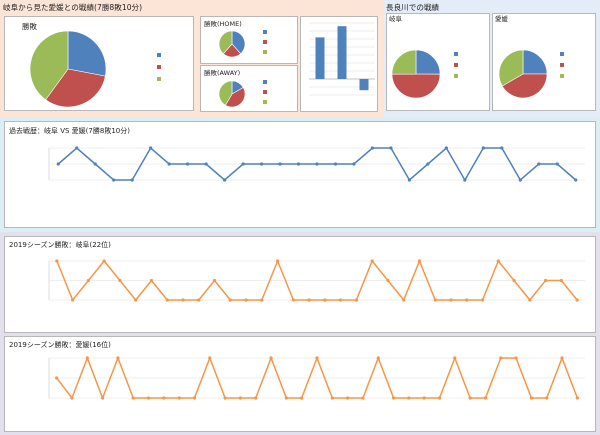 The image size is (600, 435). Describe the element at coordinates (69, 130) in the screenshot. I see `history-title: 過去戦歴：岐阜 VS 愛媛(7勝8敗10分)` at that location.